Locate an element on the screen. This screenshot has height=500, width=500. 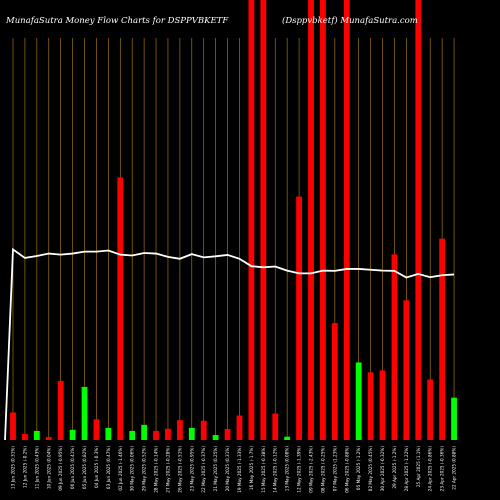
x-tick-label: 06 Jun 2025 (0.41%) is located at coordinates (72, 467).